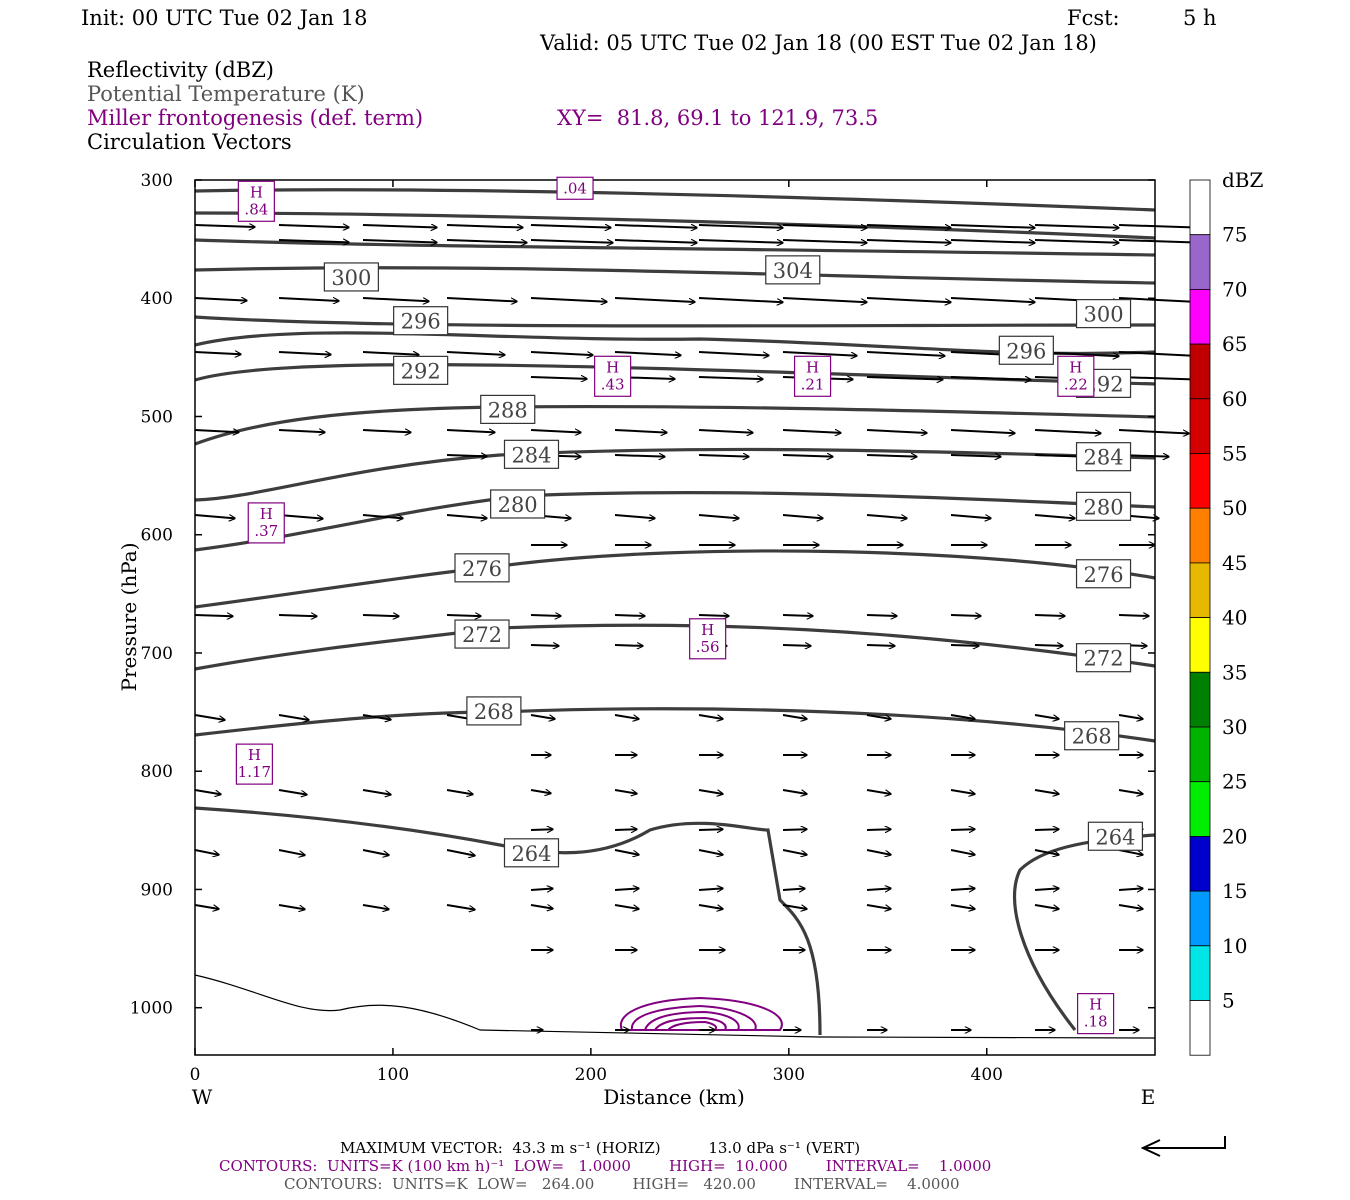 Image resolution: width=1350 pixels, height=1200 pixels. What do you see at coordinates (157, 417) in the screenshot?
I see `y-tick-label: 500` at bounding box center [157, 417].